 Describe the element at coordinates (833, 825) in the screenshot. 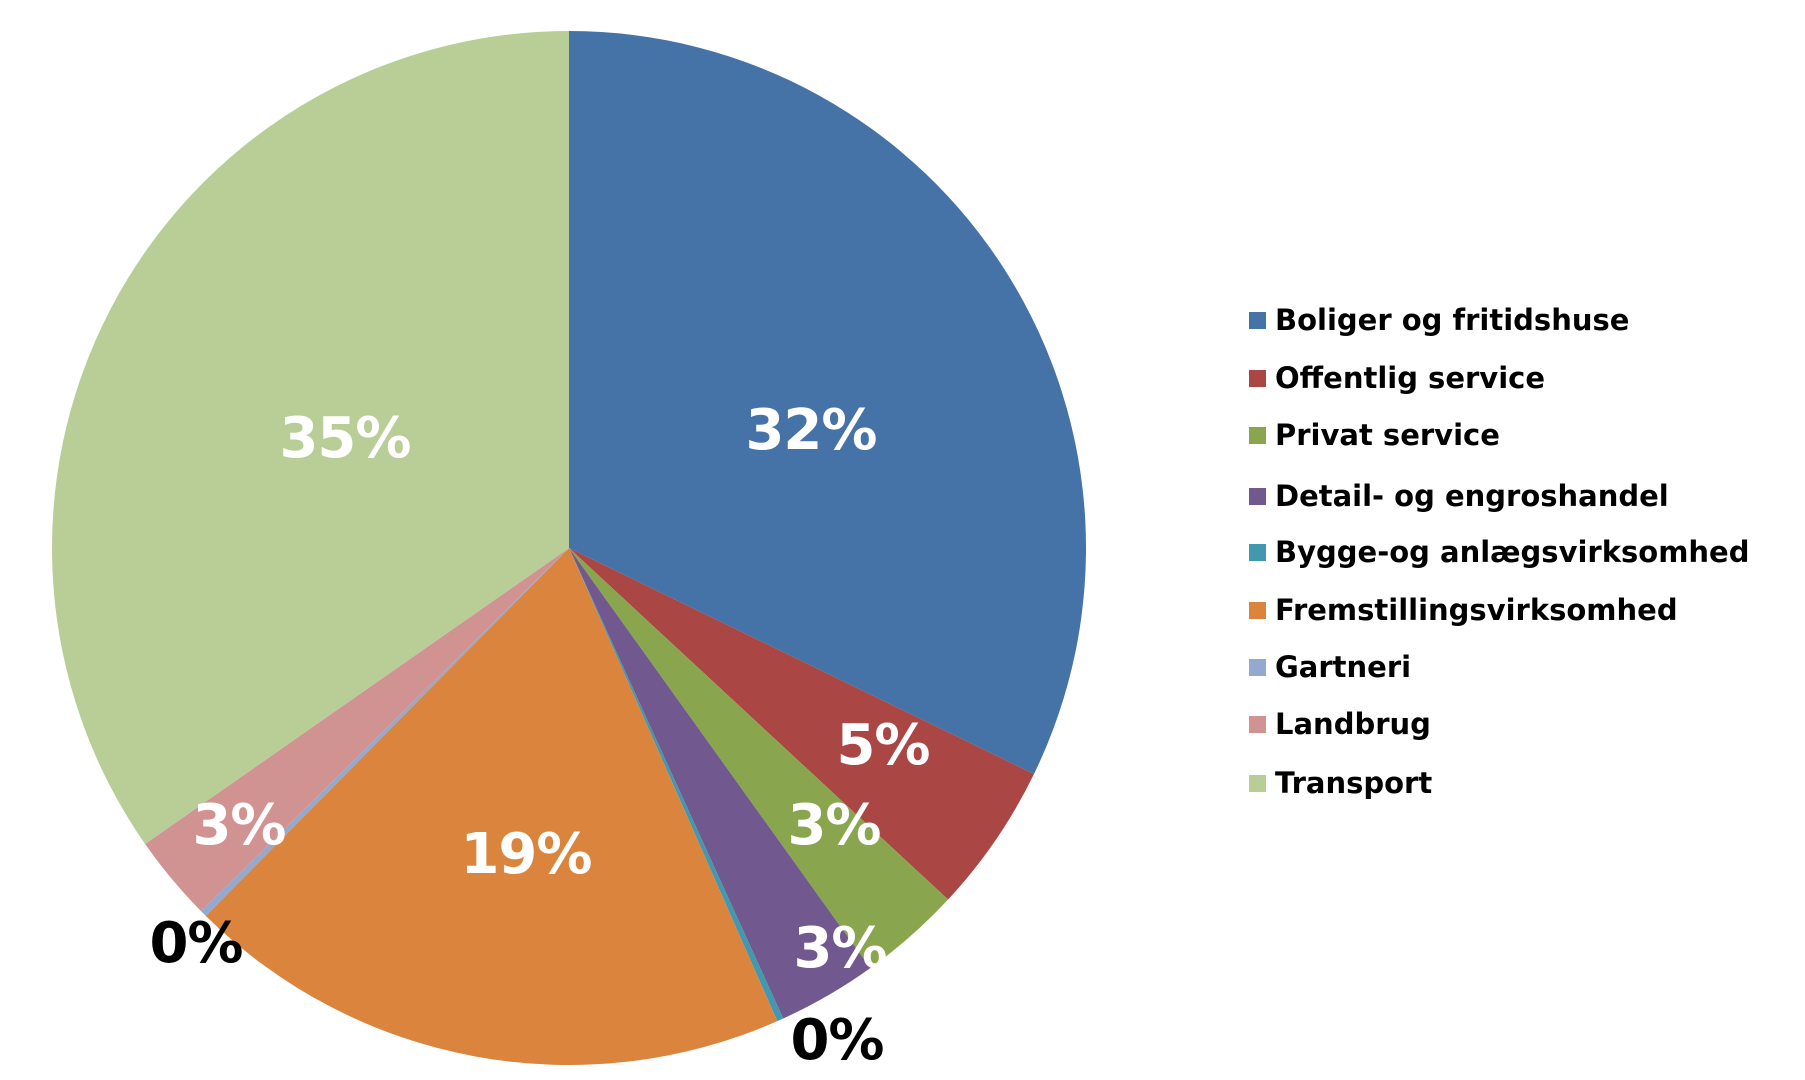

I see `data-label-2: 3%` at that location.